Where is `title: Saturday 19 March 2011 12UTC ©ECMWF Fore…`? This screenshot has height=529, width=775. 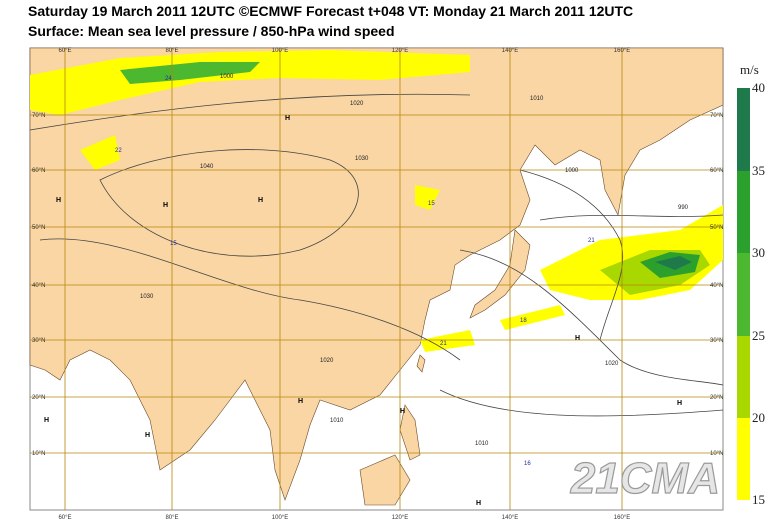
title: Saturday 19 March 2011 12UTC ©ECMWF Fore… is located at coordinates (330, 11).